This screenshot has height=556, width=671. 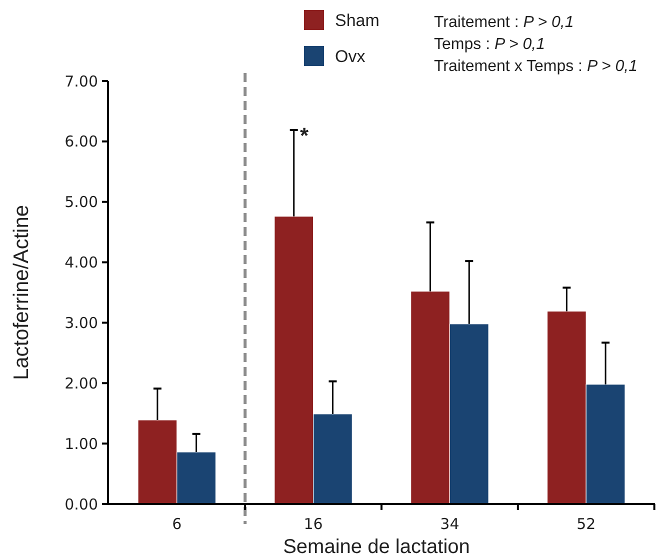 I want to click on y-tick-label: 7.00, so click(x=81, y=81).